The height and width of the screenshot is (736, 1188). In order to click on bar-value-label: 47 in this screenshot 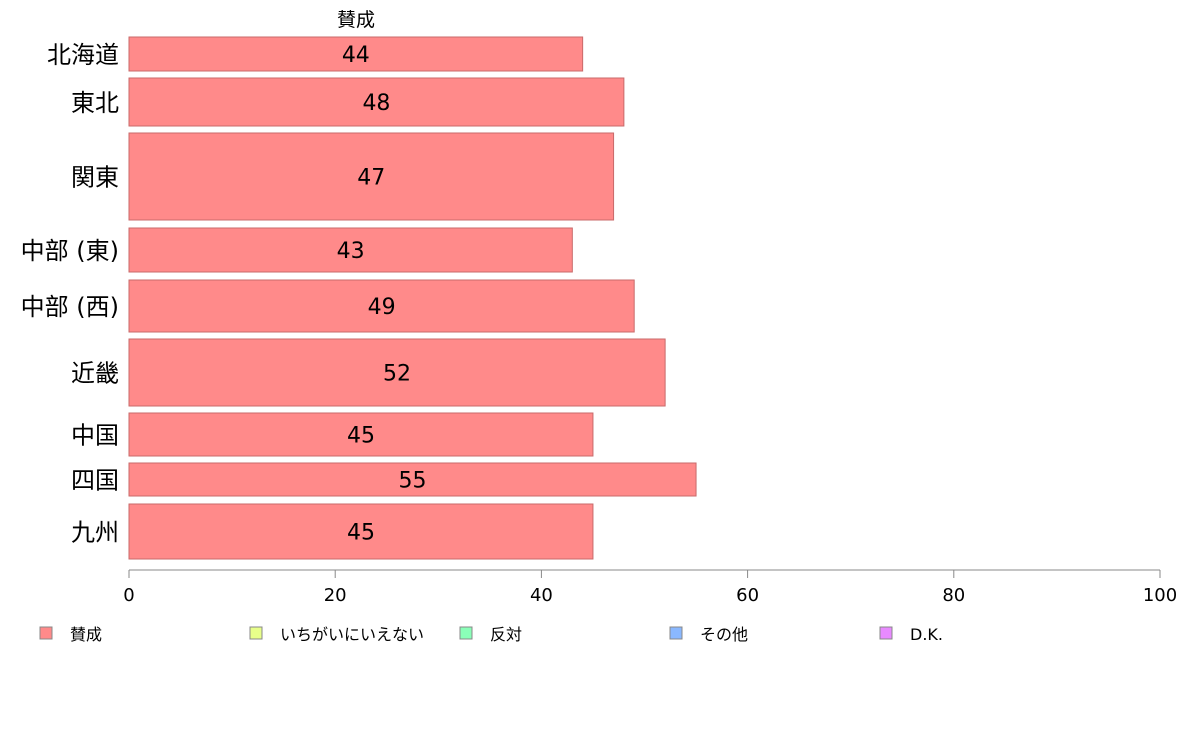, I will do `click(371, 178)`.